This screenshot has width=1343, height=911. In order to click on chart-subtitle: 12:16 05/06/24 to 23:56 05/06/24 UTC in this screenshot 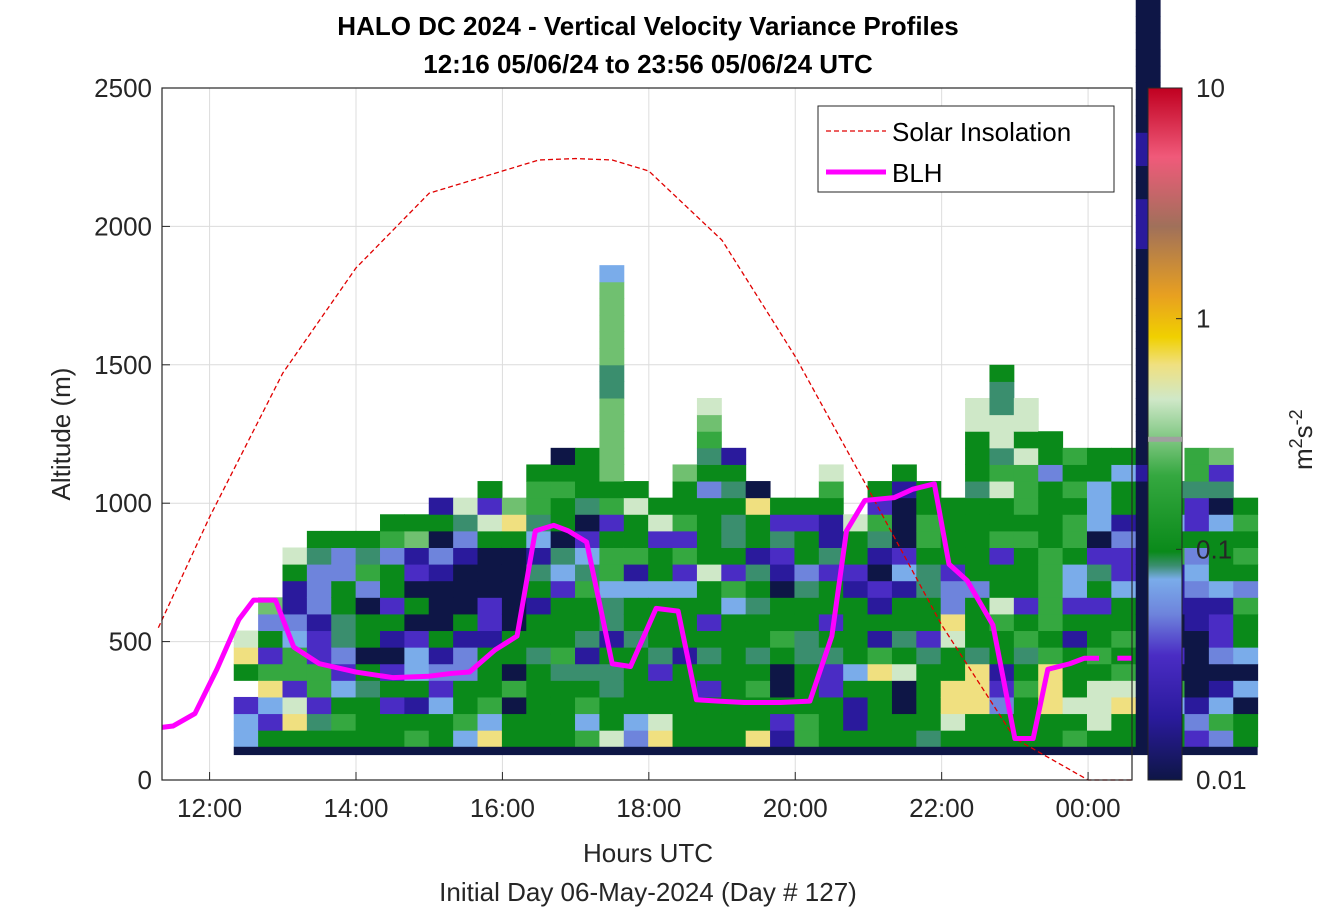, I will do `click(648, 64)`.